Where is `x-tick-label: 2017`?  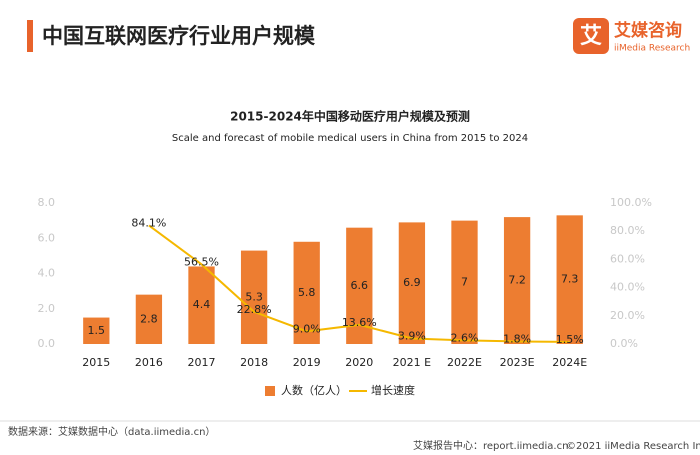 x-tick-label: 2017 is located at coordinates (202, 362).